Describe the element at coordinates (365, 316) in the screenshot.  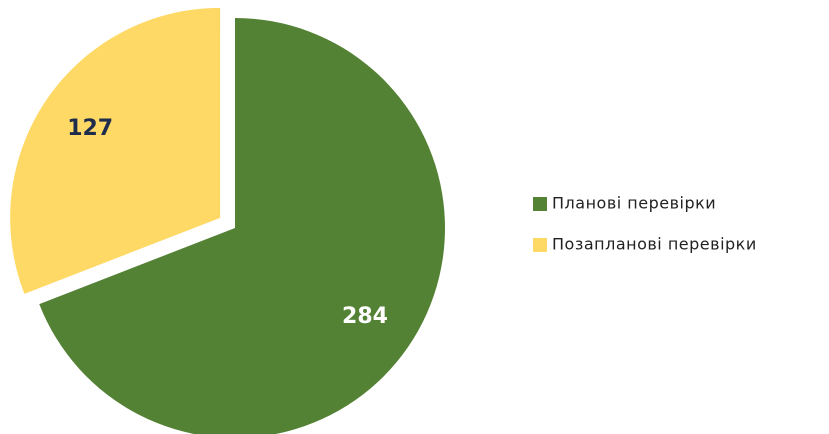
I see `data-label: 284` at that location.